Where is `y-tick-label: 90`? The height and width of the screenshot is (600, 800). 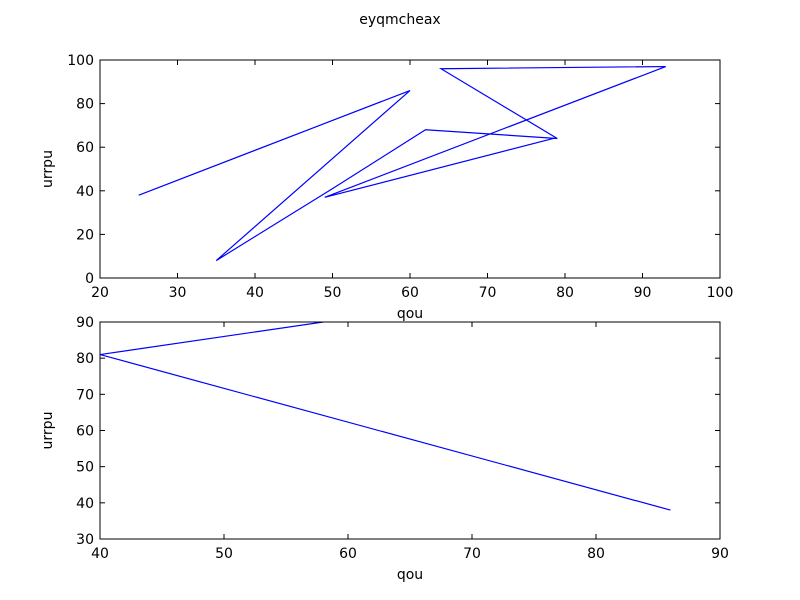 y-tick-label: 90 is located at coordinates (85, 323).